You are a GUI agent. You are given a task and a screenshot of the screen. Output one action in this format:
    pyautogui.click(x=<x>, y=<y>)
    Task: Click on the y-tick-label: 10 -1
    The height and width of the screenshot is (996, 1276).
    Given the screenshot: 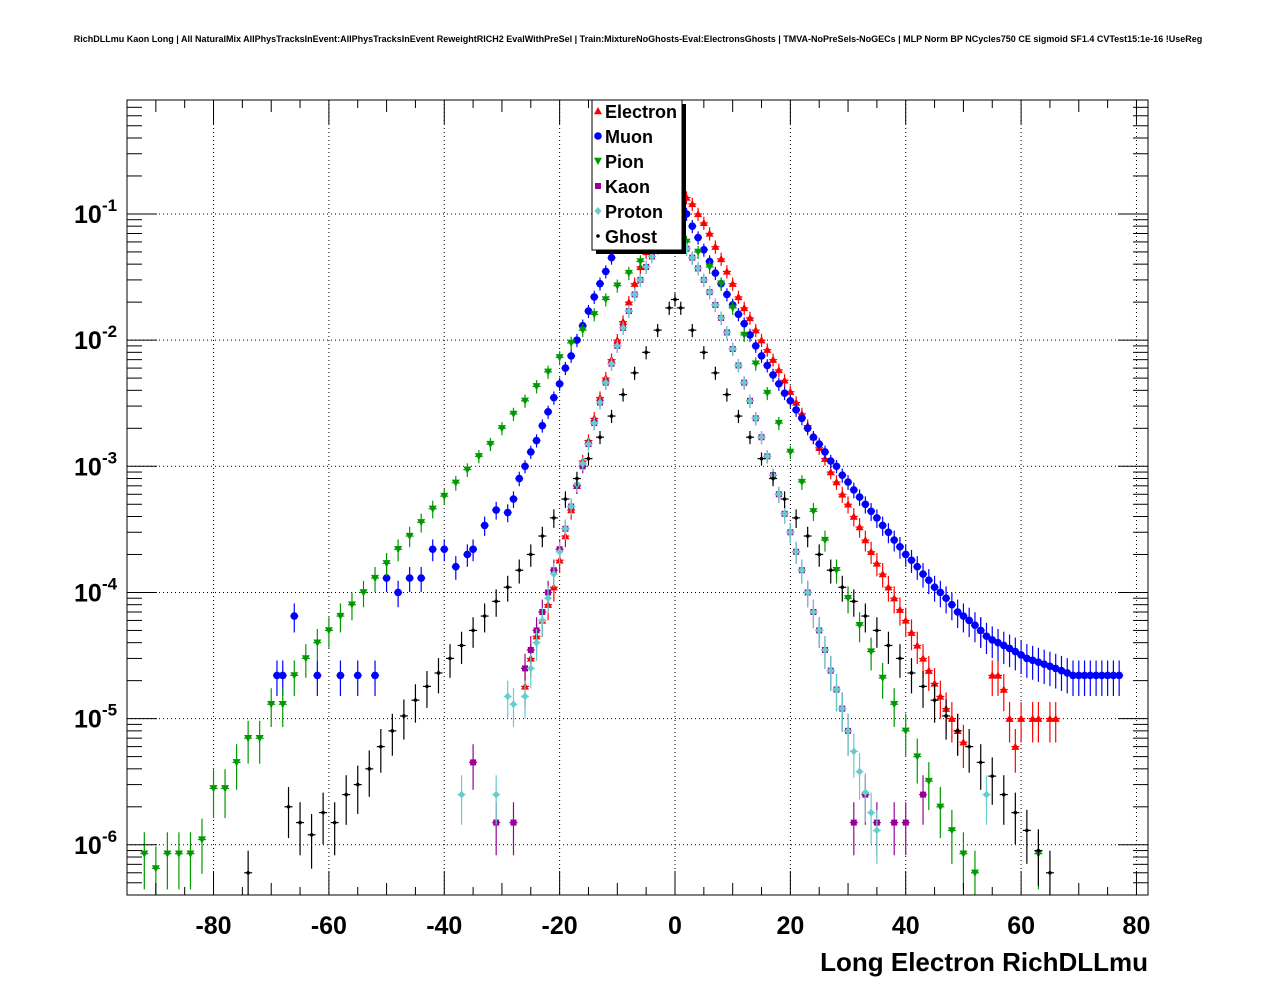 What is the action you would take?
    pyautogui.click(x=95, y=212)
    